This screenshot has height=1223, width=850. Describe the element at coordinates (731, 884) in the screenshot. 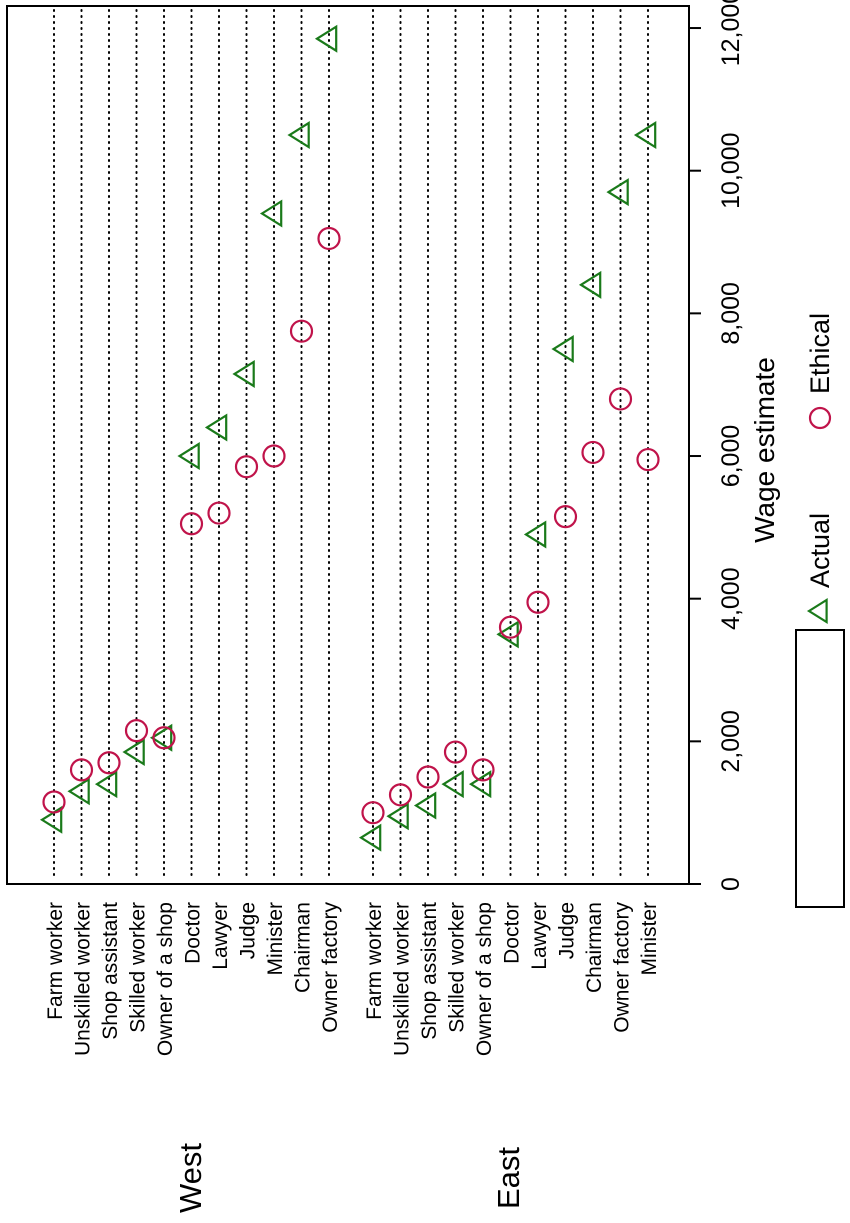

I see `axis-tick-label: 0` at that location.